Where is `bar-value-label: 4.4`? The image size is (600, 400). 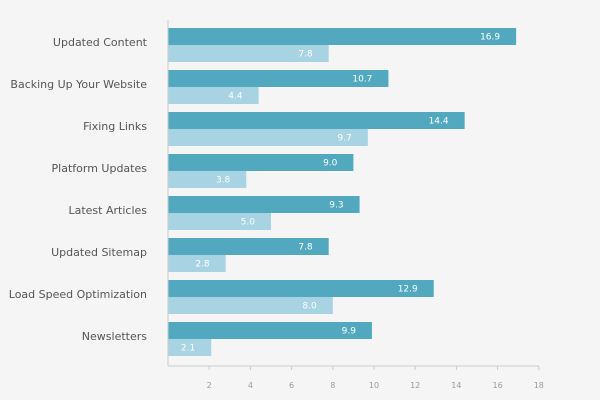
bar-value-label: 4.4 is located at coordinates (235, 97).